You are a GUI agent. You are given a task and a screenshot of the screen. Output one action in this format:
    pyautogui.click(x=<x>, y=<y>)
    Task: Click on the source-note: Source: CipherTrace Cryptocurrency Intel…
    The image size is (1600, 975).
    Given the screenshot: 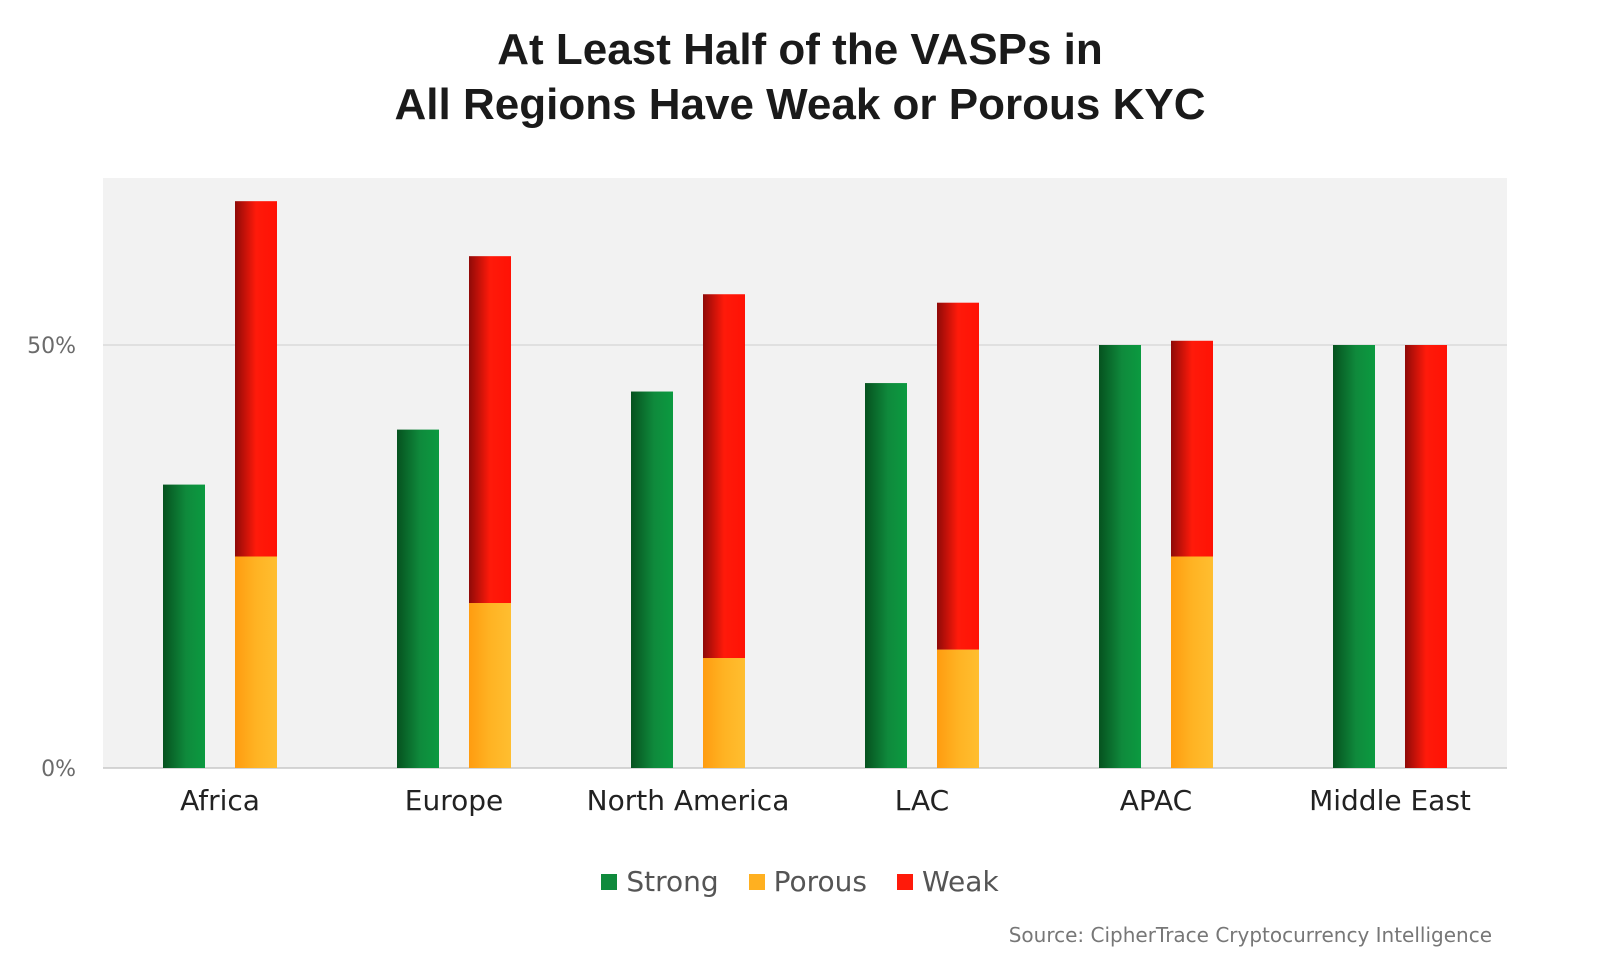 What is the action you would take?
    pyautogui.click(x=1250, y=935)
    